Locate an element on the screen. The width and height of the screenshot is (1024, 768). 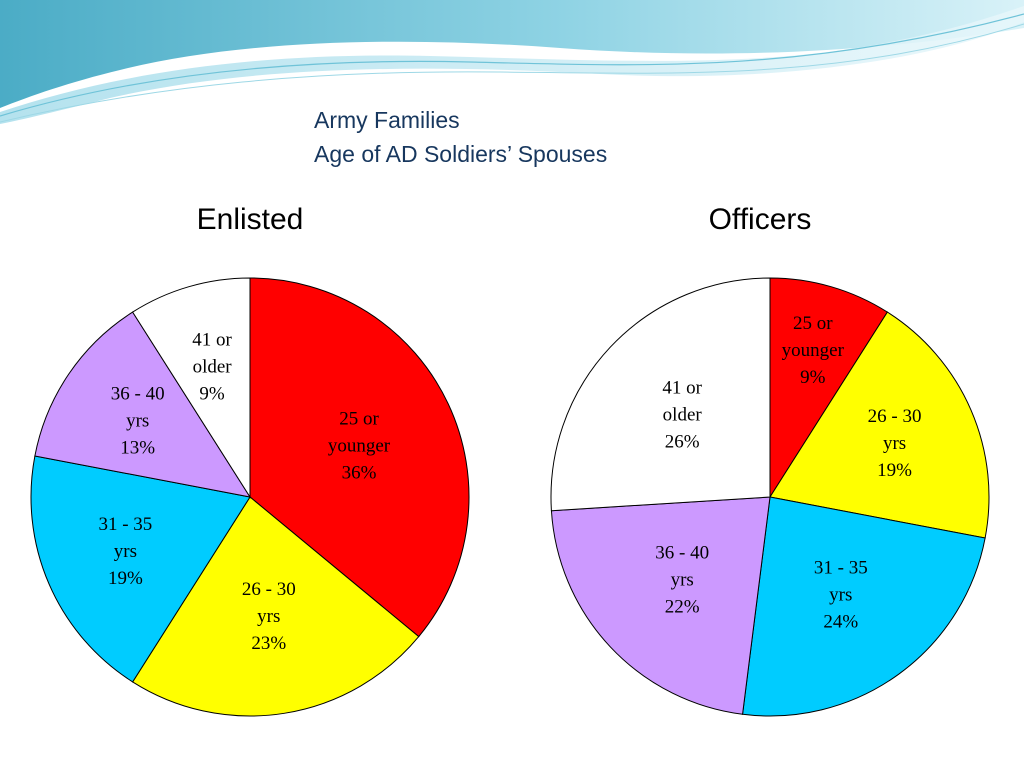
officers-chart-title: Officers is located at coordinates (760, 219).